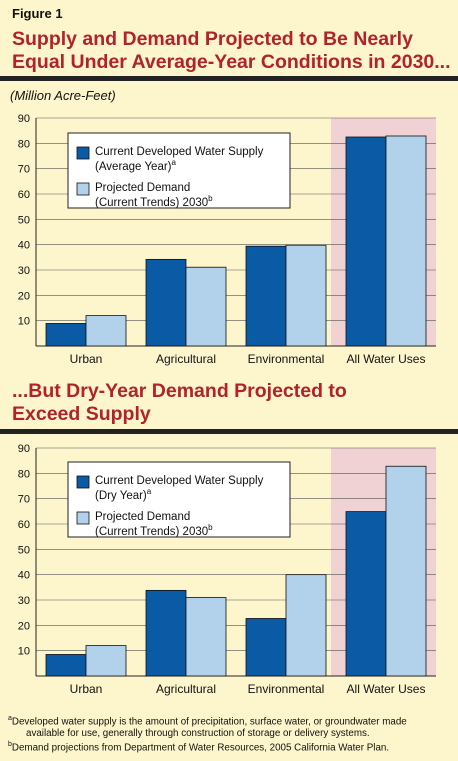 The image size is (458, 761). Describe the element at coordinates (154, 201) in the screenshot. I see `chart1-legend-label-line2: (Current Trends) 2030b` at that location.